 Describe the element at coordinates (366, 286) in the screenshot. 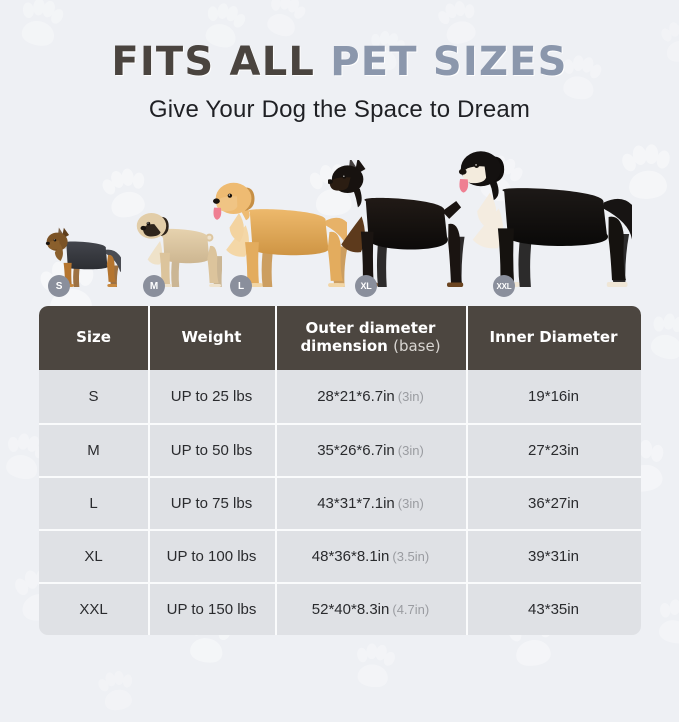

I see `size-badge-xl: XL` at that location.